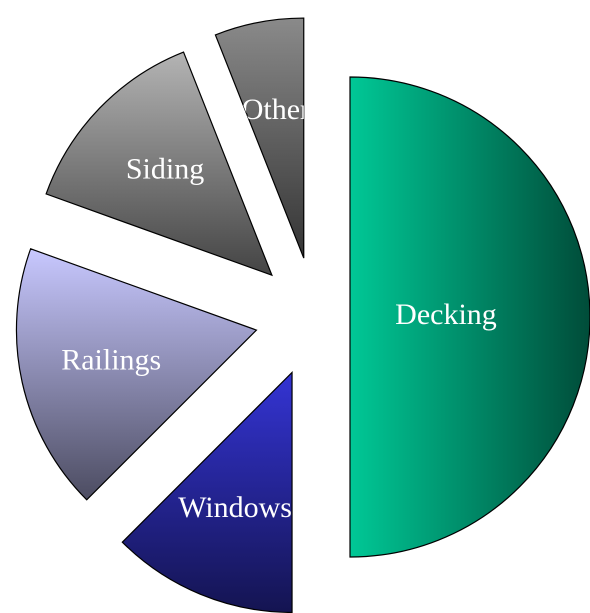 This screenshot has width=590, height=613. Describe the element at coordinates (111, 359) in the screenshot. I see `slice-label: Railings` at that location.